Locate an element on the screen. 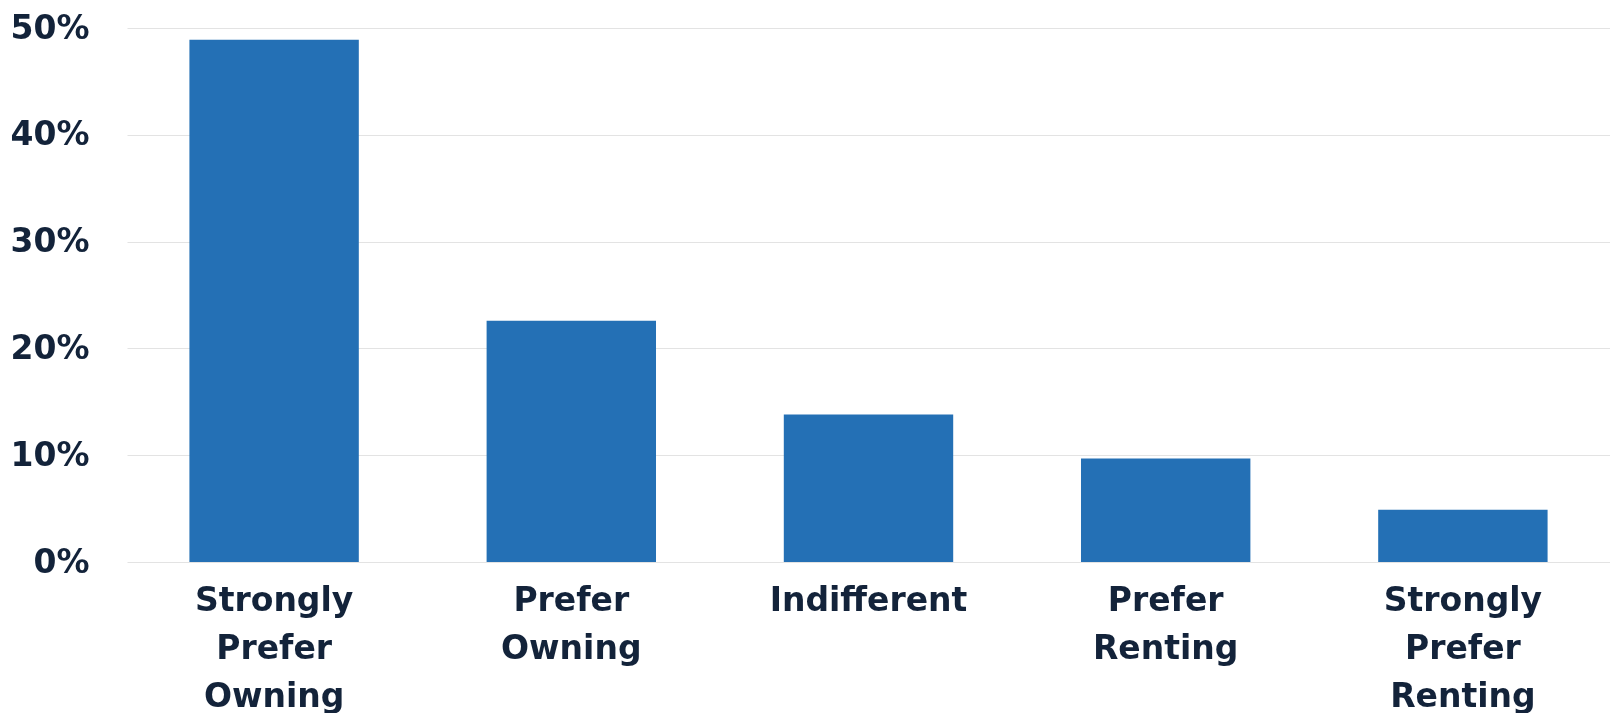 The width and height of the screenshot is (1610, 713). y-tick-label: 30% is located at coordinates (50, 241).